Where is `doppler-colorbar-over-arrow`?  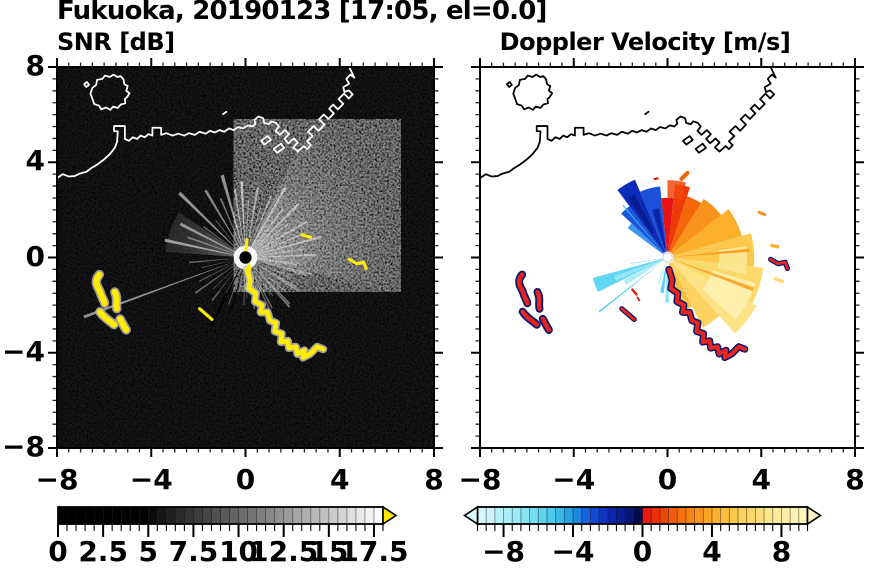 doppler-colorbar-over-arrow is located at coordinates (814, 515).